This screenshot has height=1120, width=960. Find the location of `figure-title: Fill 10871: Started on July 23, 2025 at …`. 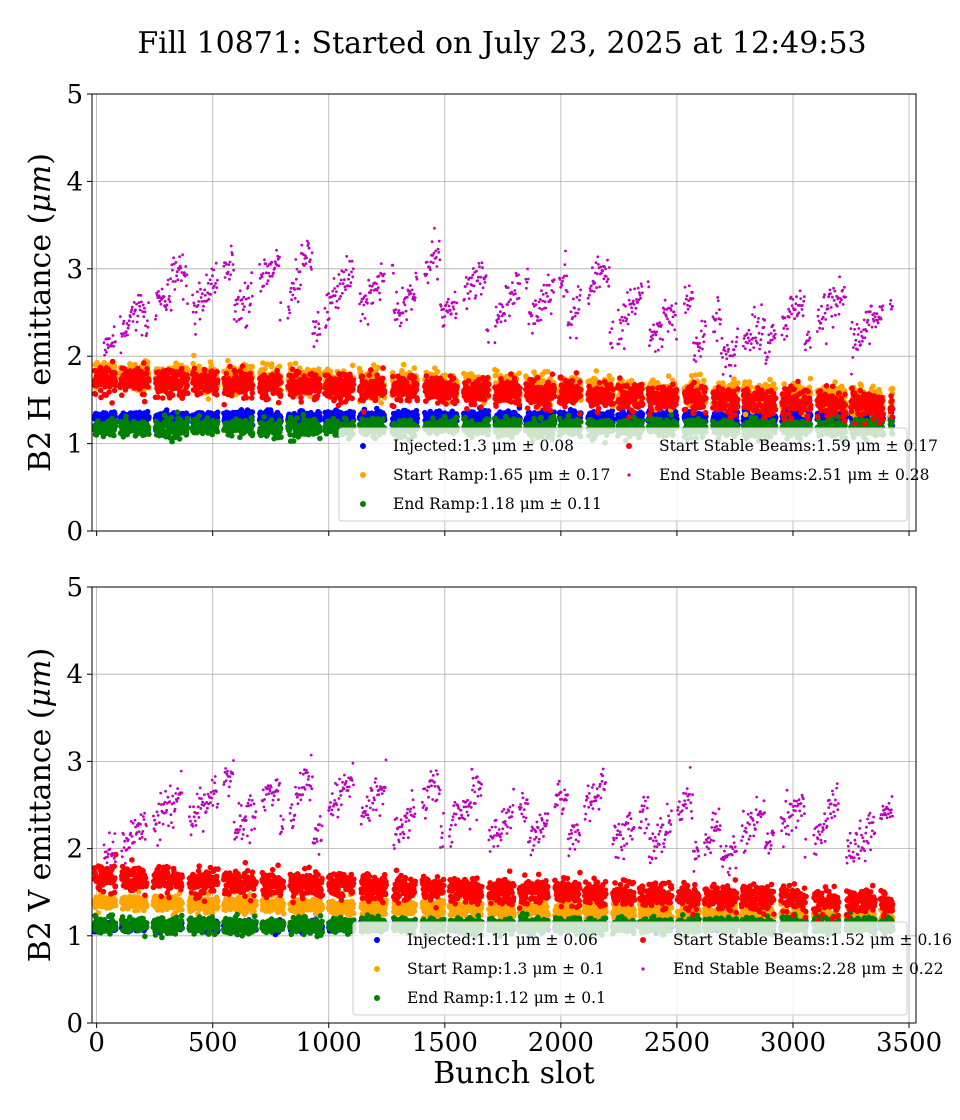

figure-title: Fill 10871: Started on July 23, 2025 at … is located at coordinates (501, 43).